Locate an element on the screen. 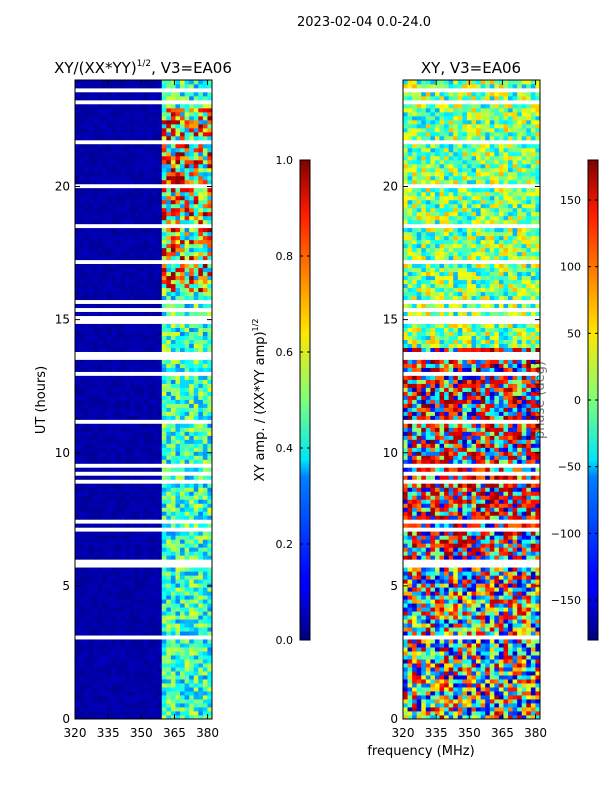 This screenshot has width=600, height=800. colorbar-tick-label: 0.0 is located at coordinates (285, 640).